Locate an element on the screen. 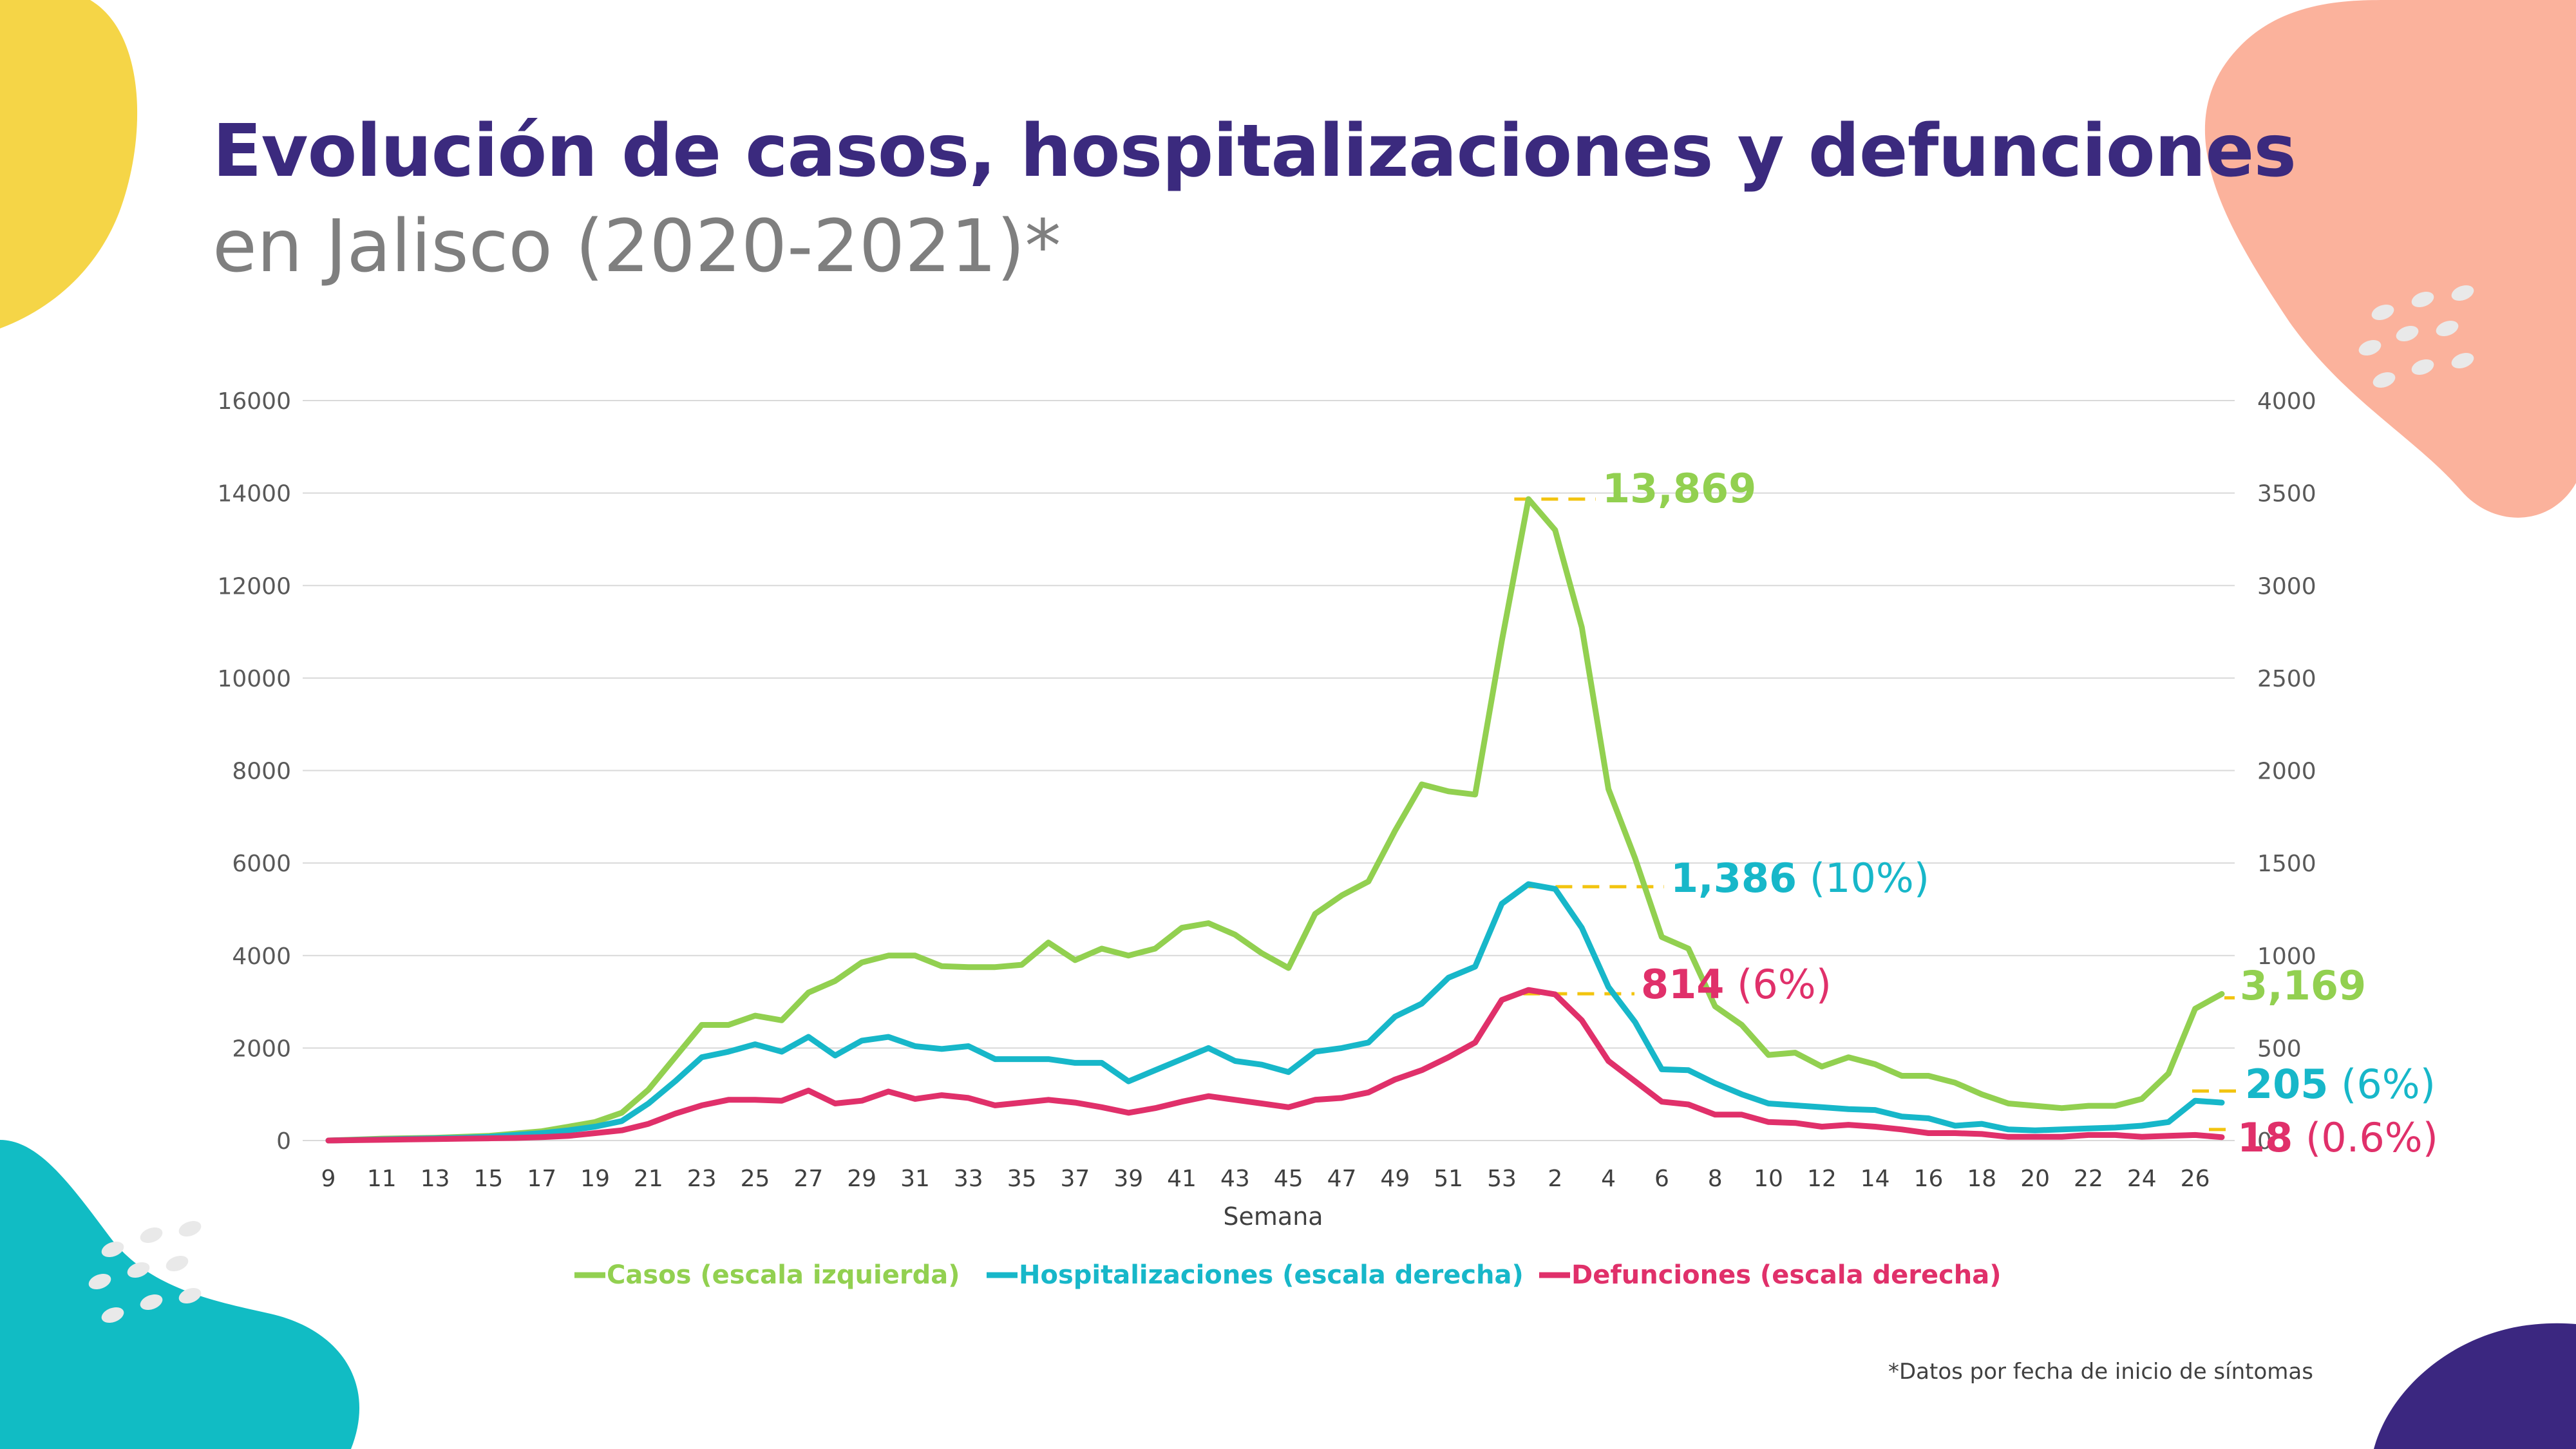  legend-label-defunciones: Defunciones (escala derecha) is located at coordinates (1787, 1275).